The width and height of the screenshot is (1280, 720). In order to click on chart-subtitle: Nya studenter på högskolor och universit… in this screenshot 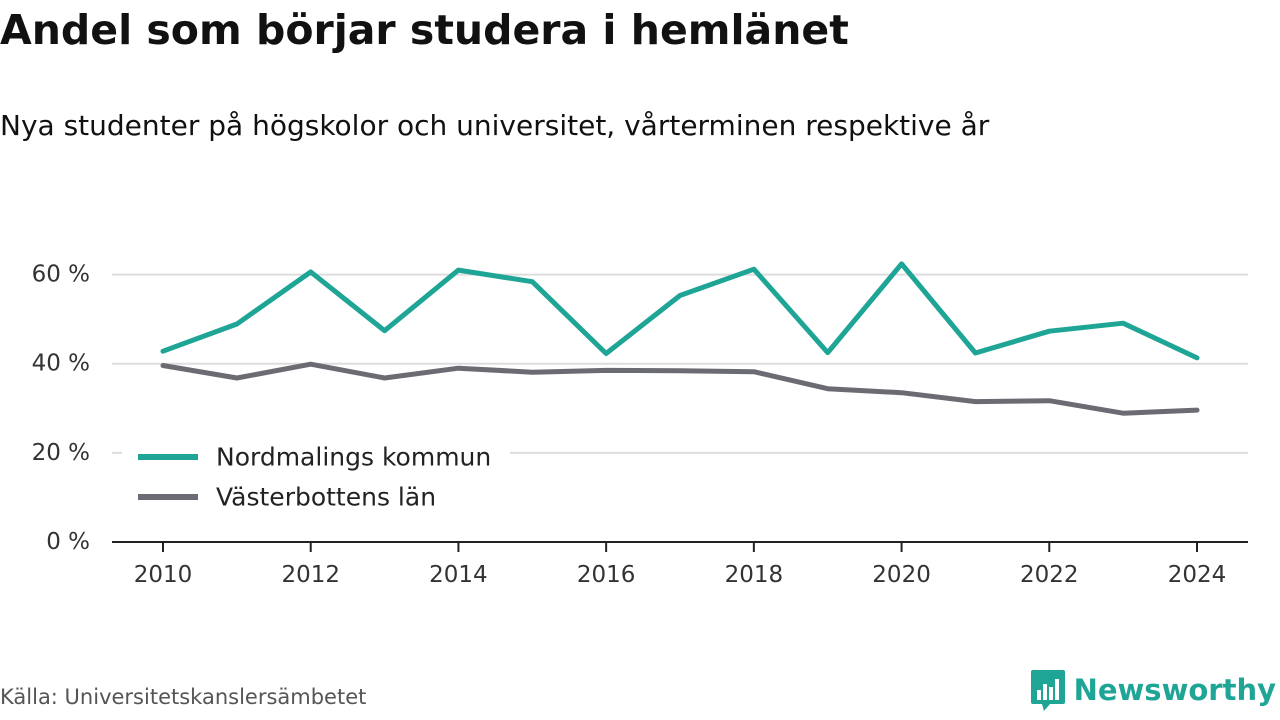, I will do `click(495, 125)`.